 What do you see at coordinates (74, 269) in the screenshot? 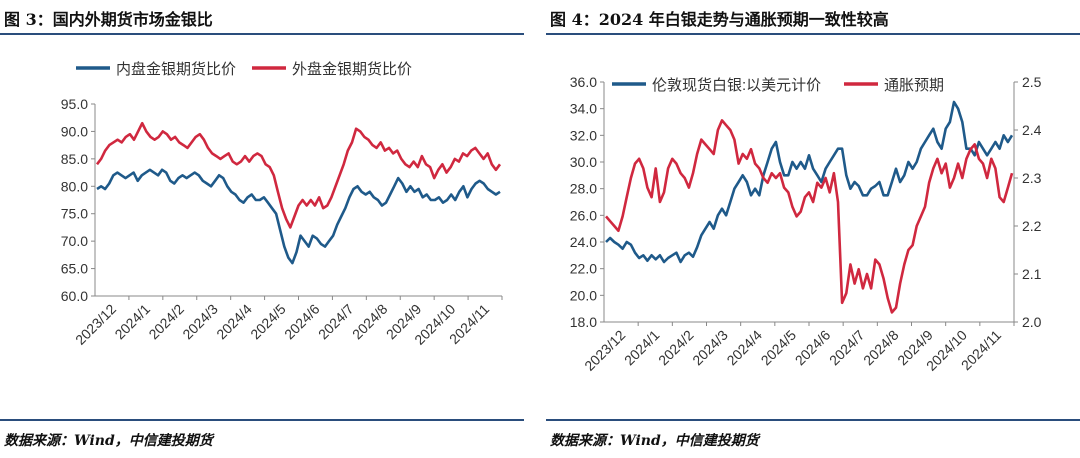
I see `y-tick-label: 65.0` at bounding box center [74, 269].